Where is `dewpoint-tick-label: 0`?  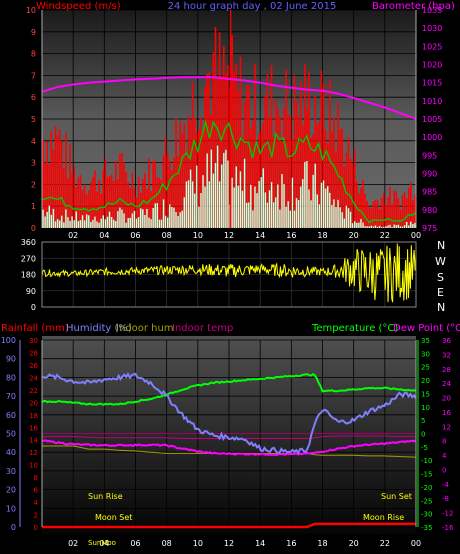
dewpoint-tick-label: 0 is located at coordinates (444, 470).